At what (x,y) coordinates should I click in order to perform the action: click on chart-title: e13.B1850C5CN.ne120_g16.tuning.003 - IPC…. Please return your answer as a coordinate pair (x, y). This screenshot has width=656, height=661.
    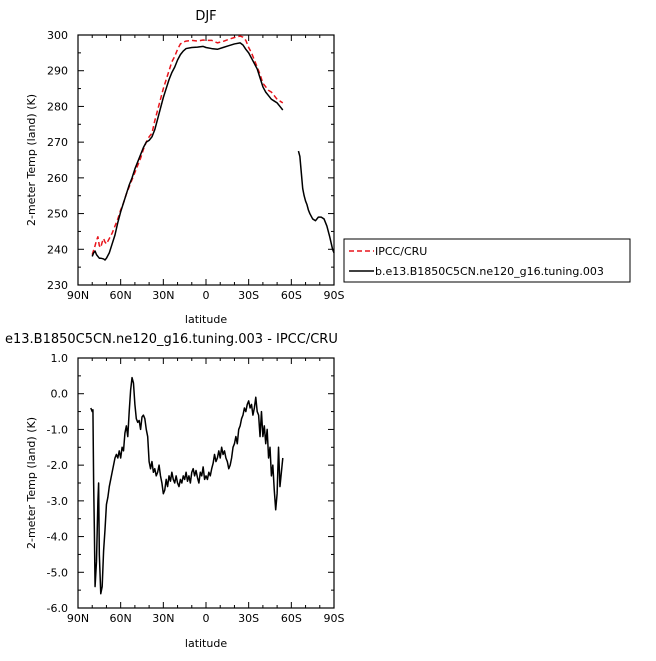
    Looking at the image, I should click on (171, 339).